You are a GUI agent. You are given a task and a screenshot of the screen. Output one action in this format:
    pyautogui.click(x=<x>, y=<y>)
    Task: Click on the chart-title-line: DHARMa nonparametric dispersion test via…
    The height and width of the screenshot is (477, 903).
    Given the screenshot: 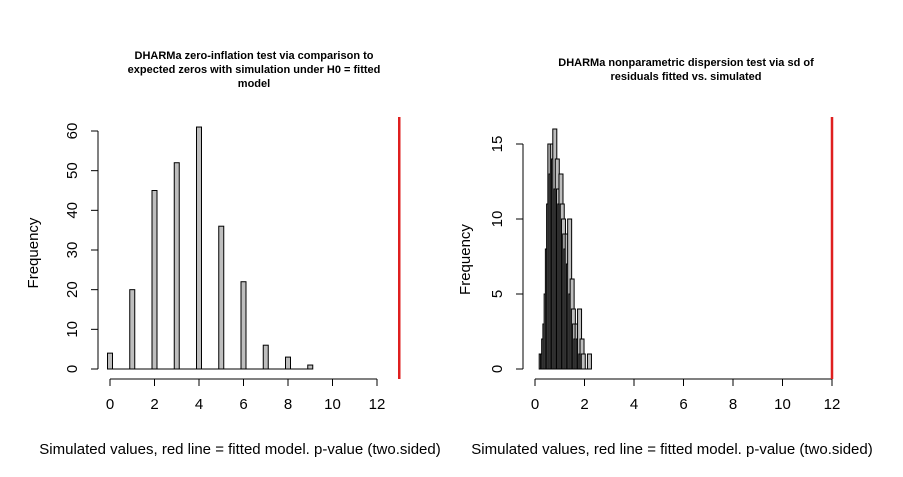 What is the action you would take?
    pyautogui.click(x=686, y=63)
    